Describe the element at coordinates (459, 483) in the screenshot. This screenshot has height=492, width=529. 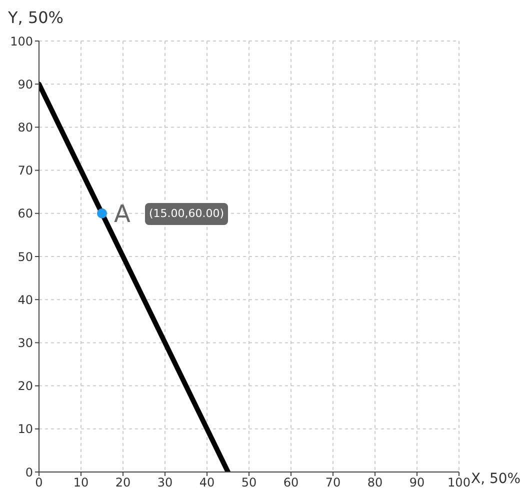
I see `x-tick-label: 100` at that location.